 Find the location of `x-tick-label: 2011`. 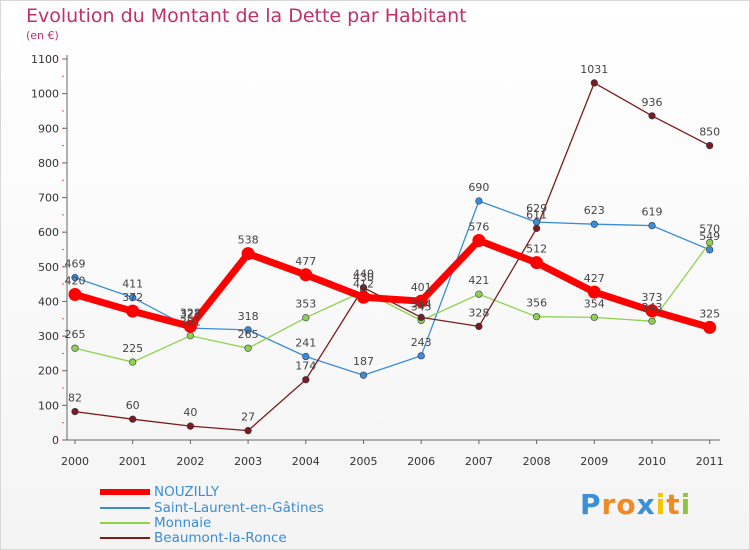

x-tick-label: 2011 is located at coordinates (710, 461).